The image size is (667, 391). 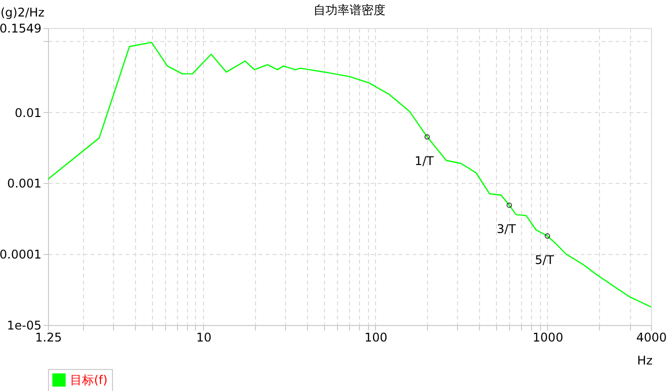 I want to click on y-tick-label: 0.1549, so click(x=21, y=29).